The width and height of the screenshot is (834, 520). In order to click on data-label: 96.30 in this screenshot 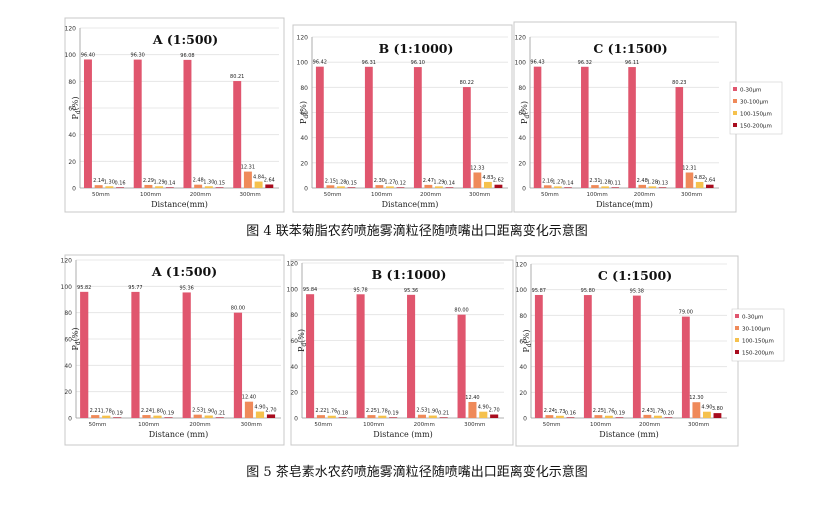, I will do `click(138, 56)`.